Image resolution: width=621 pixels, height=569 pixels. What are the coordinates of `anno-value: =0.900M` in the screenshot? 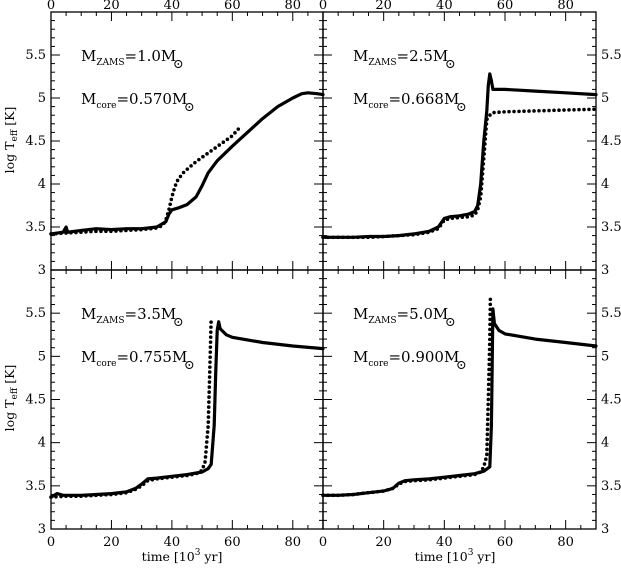 It's located at (423, 357).